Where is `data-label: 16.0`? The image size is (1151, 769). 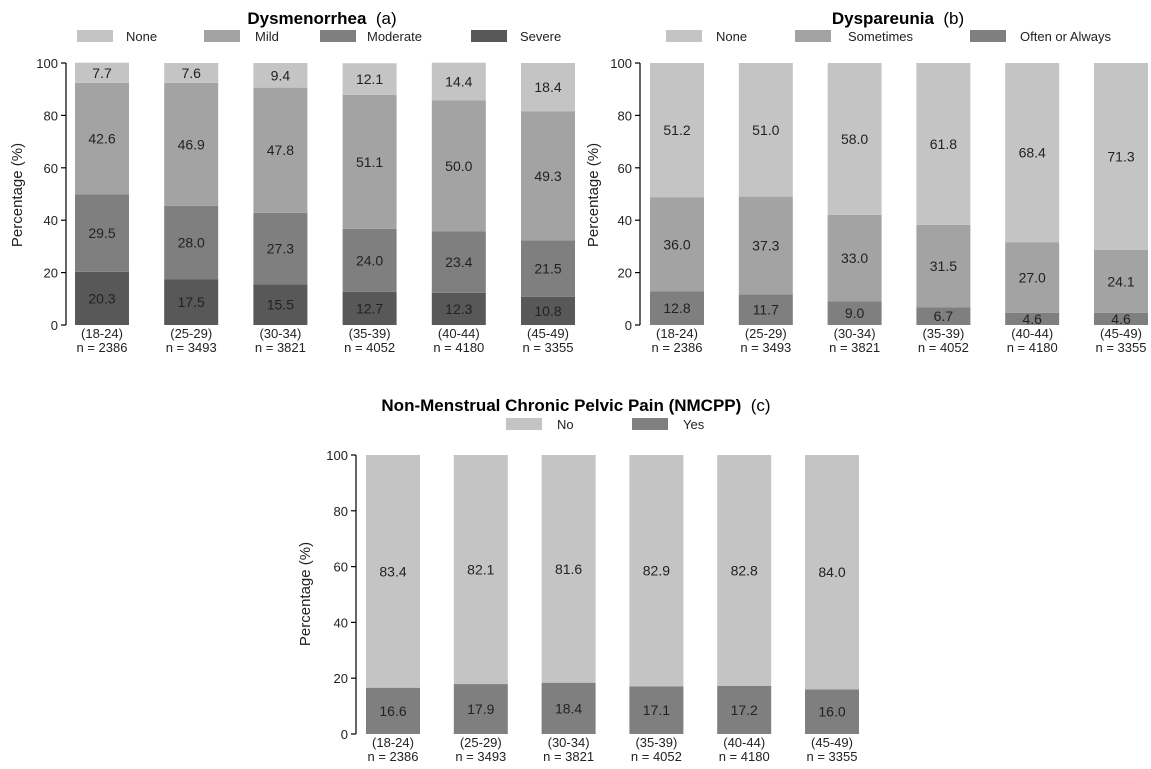
data-label: 16.0 is located at coordinates (831, 712).